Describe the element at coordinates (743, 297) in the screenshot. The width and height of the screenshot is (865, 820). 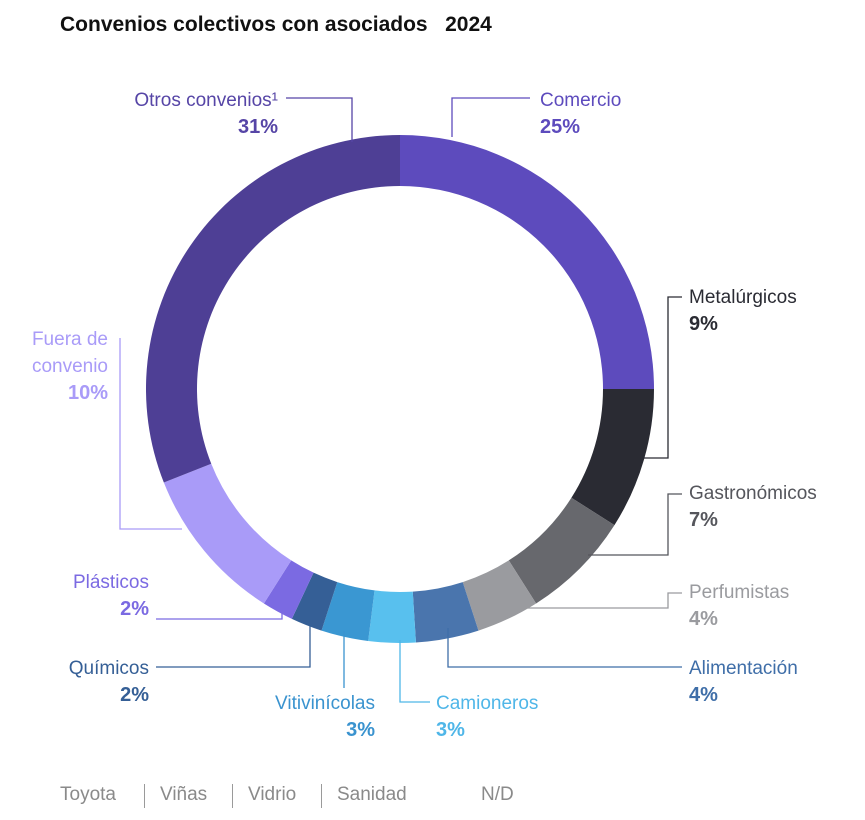
I see `label-metalurgicos-name: Metalúrgicos` at that location.